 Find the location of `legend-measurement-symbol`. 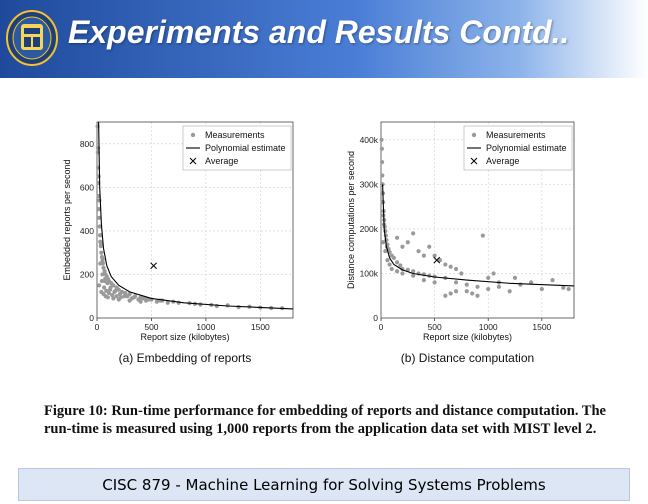

legend-measurement-symbol is located at coordinates (474, 135).